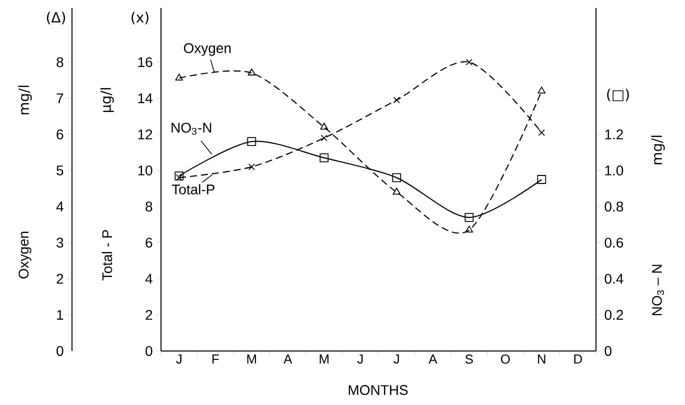  I want to click on text: (x), so click(140, 18).